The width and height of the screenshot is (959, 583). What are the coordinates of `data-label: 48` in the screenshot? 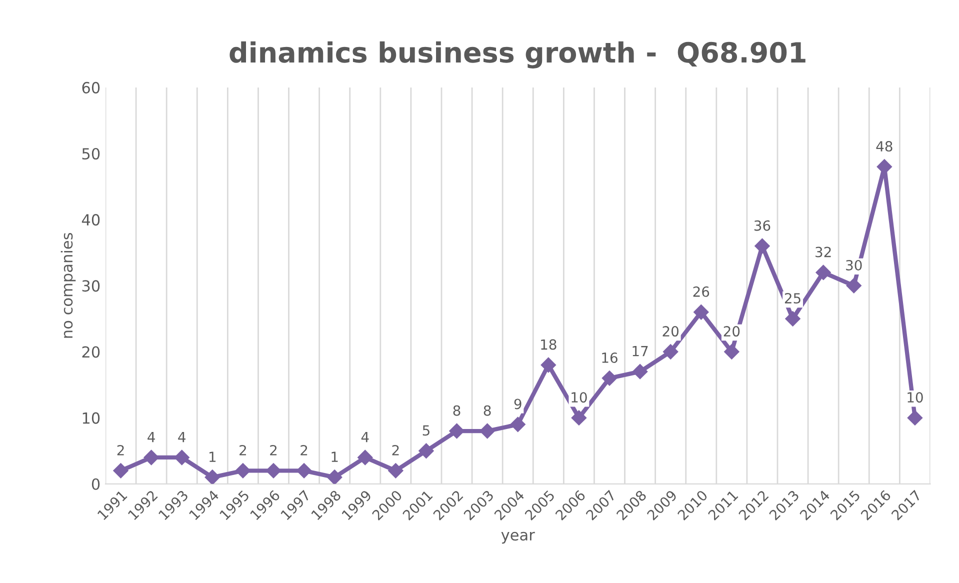 It's located at (884, 146).